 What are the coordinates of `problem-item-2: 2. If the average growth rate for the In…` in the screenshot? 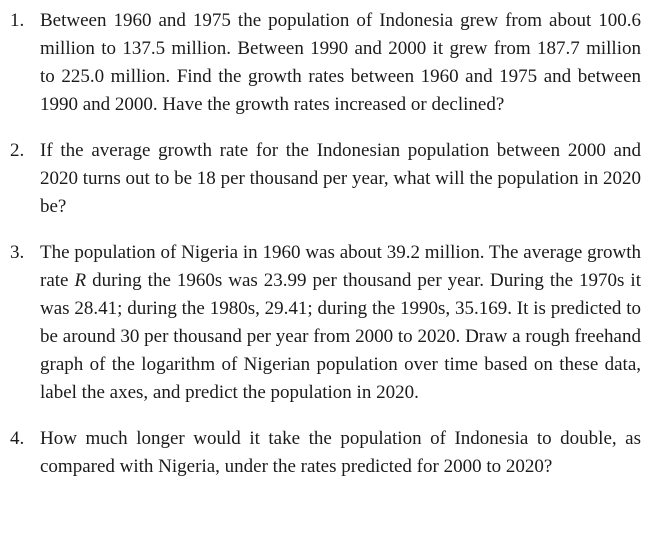 It's located at (325, 179).